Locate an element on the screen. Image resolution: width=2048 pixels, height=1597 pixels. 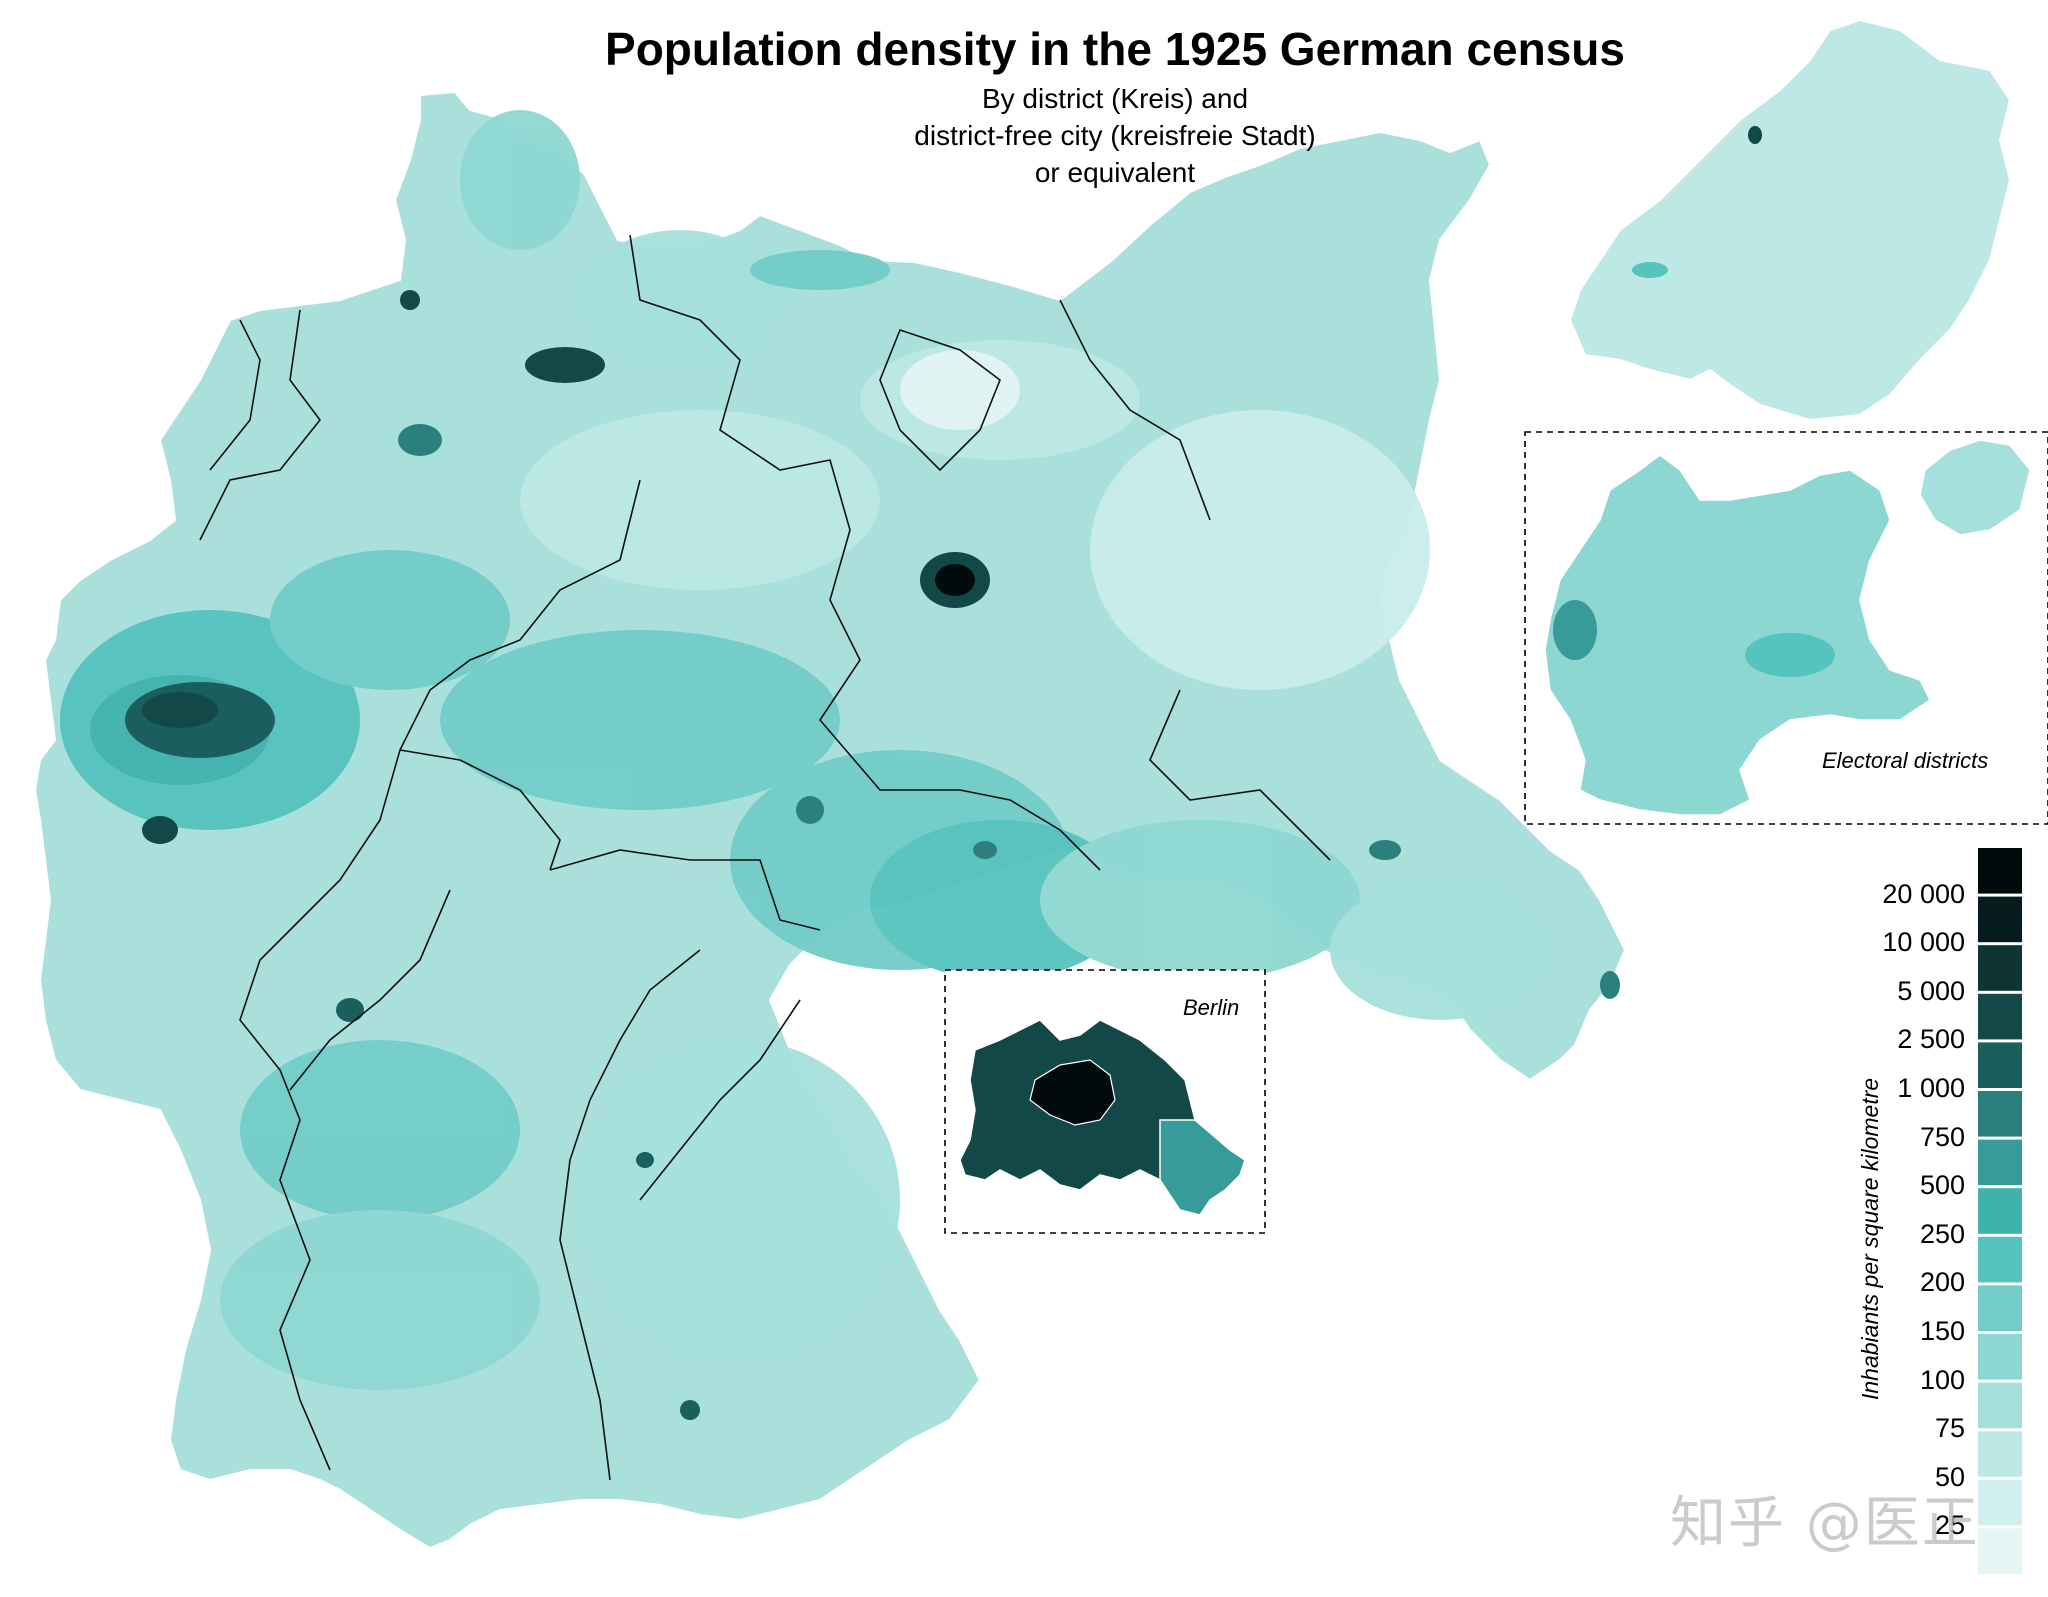
legend-break-label: 10 000 is located at coordinates (1923, 942).